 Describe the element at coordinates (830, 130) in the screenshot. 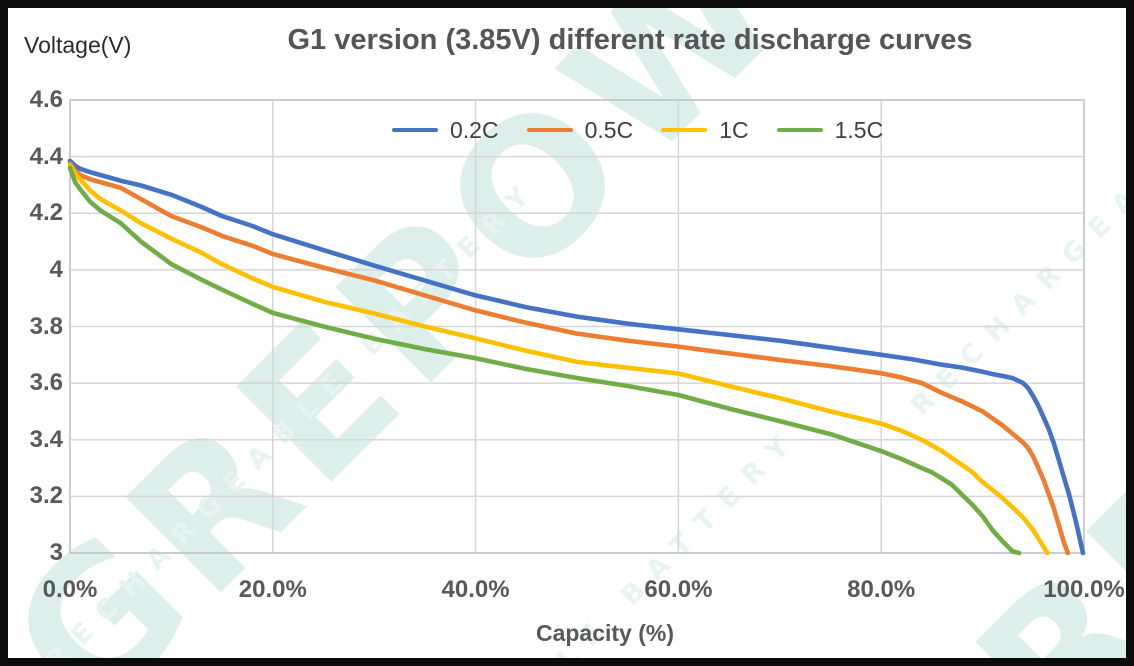

I see `legend-item-1.5C: 1.5C` at that location.